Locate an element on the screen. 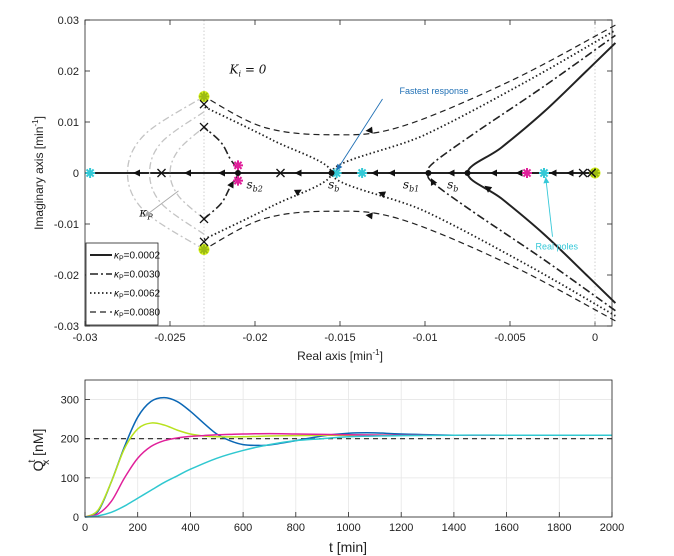 The image size is (674, 556). legend-label: κP=0.0002 is located at coordinates (137, 257).